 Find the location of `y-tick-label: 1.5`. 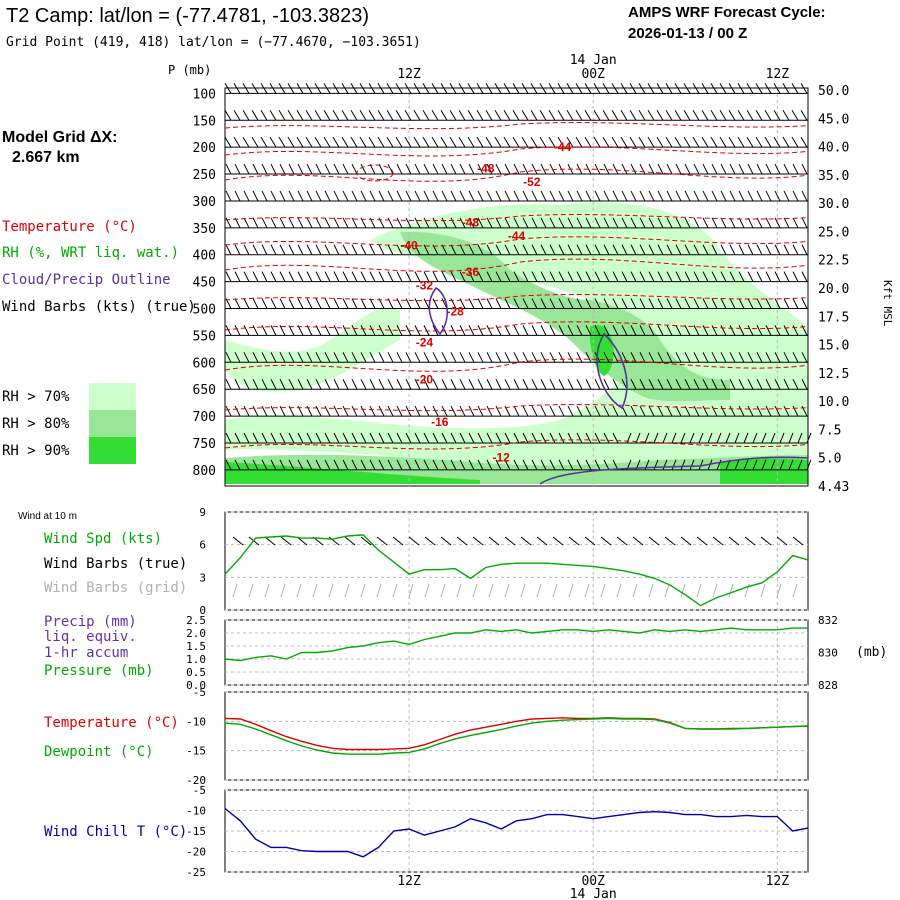

y-tick-label: 1.5 is located at coordinates (196, 646).